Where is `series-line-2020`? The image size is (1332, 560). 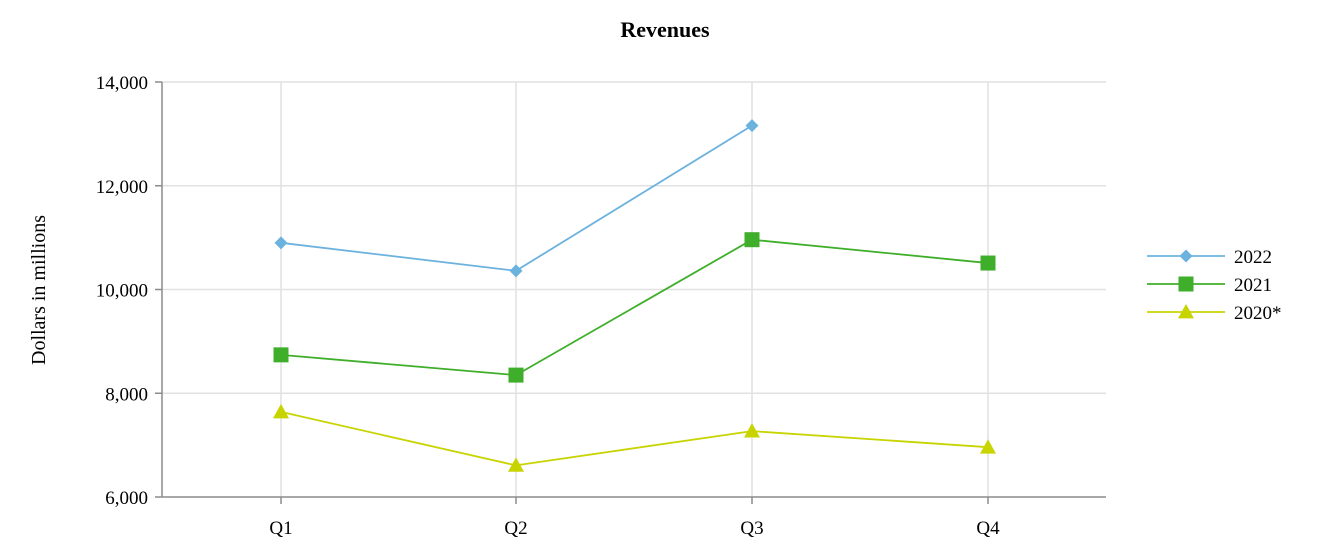
series-line-2020 is located at coordinates (634, 439).